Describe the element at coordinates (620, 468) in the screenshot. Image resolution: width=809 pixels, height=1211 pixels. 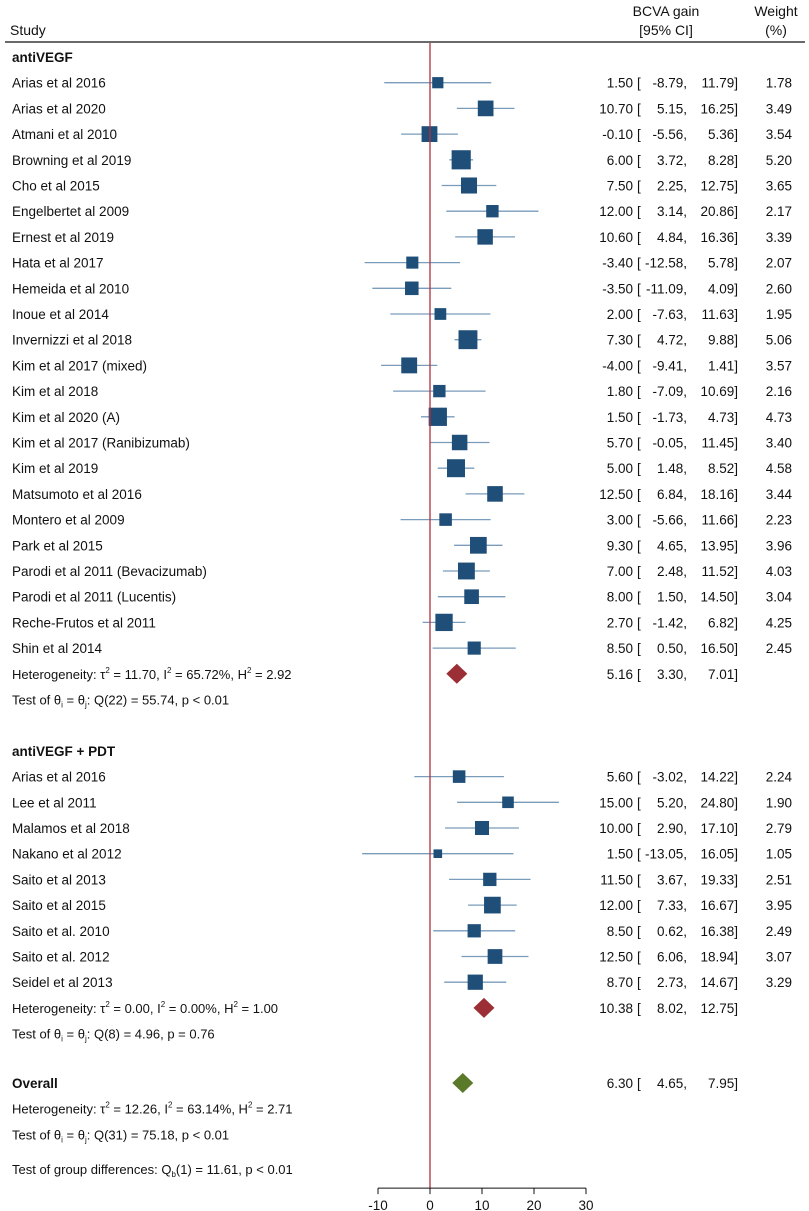
I see `study-estimate: 5.00` at that location.